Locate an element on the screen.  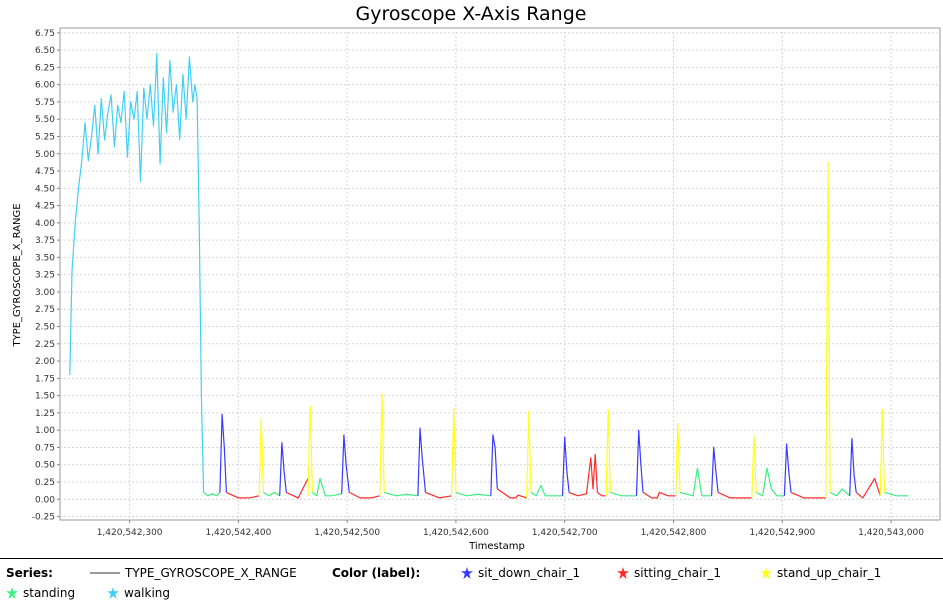
legend-item-stand-up-chair-1: stand_up_chair_1 is located at coordinates (820, 573).